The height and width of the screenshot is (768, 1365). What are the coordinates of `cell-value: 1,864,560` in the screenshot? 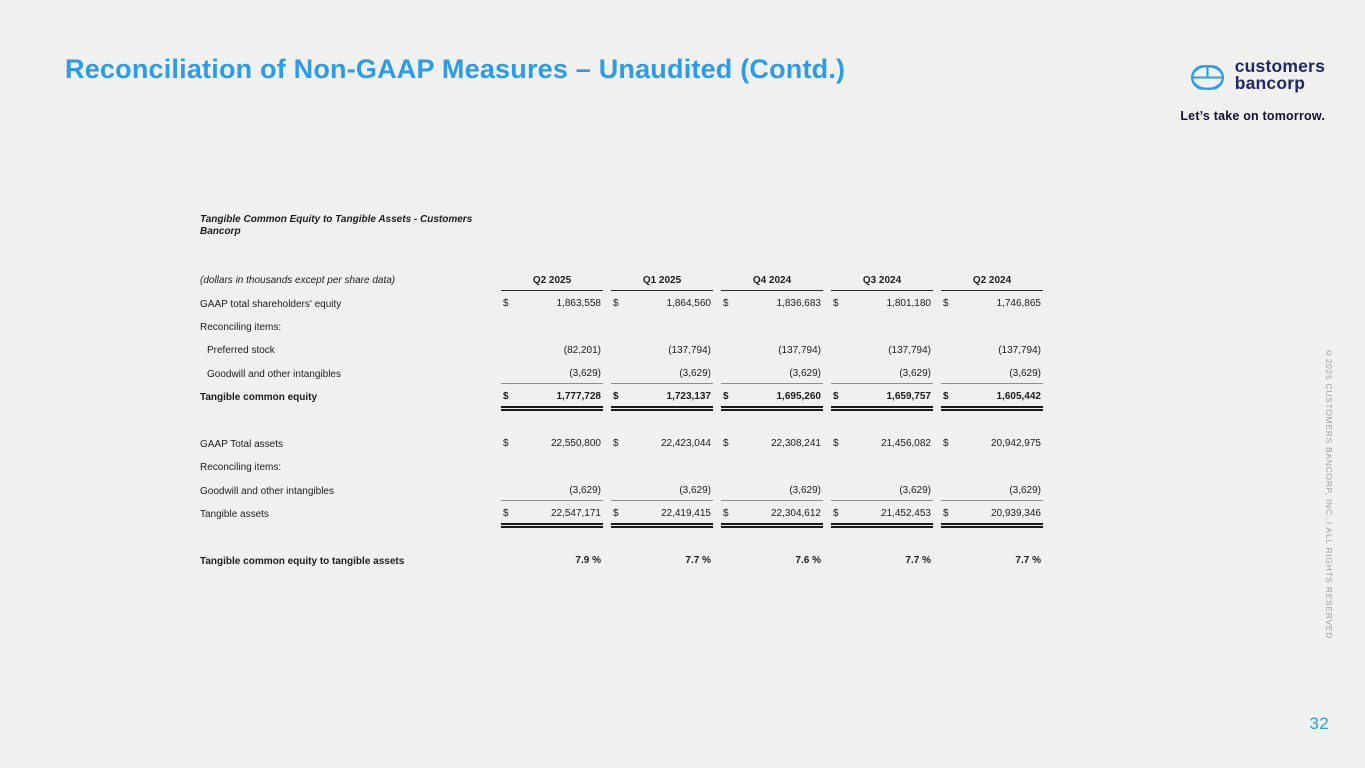 It's located at (689, 303).